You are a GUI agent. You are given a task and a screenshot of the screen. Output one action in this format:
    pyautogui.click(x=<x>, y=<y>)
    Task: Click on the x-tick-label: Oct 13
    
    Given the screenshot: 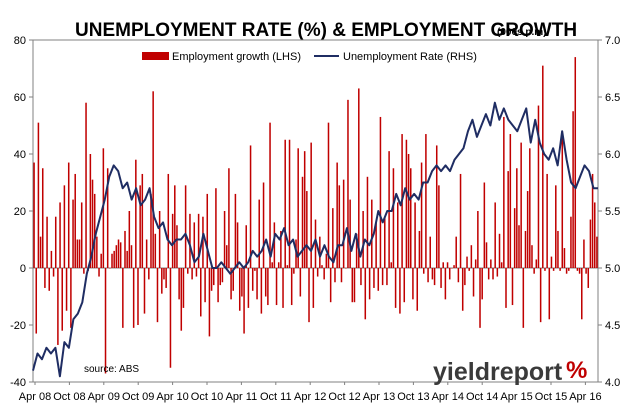 What is the action you would take?
    pyautogui.click(x=413, y=397)
    